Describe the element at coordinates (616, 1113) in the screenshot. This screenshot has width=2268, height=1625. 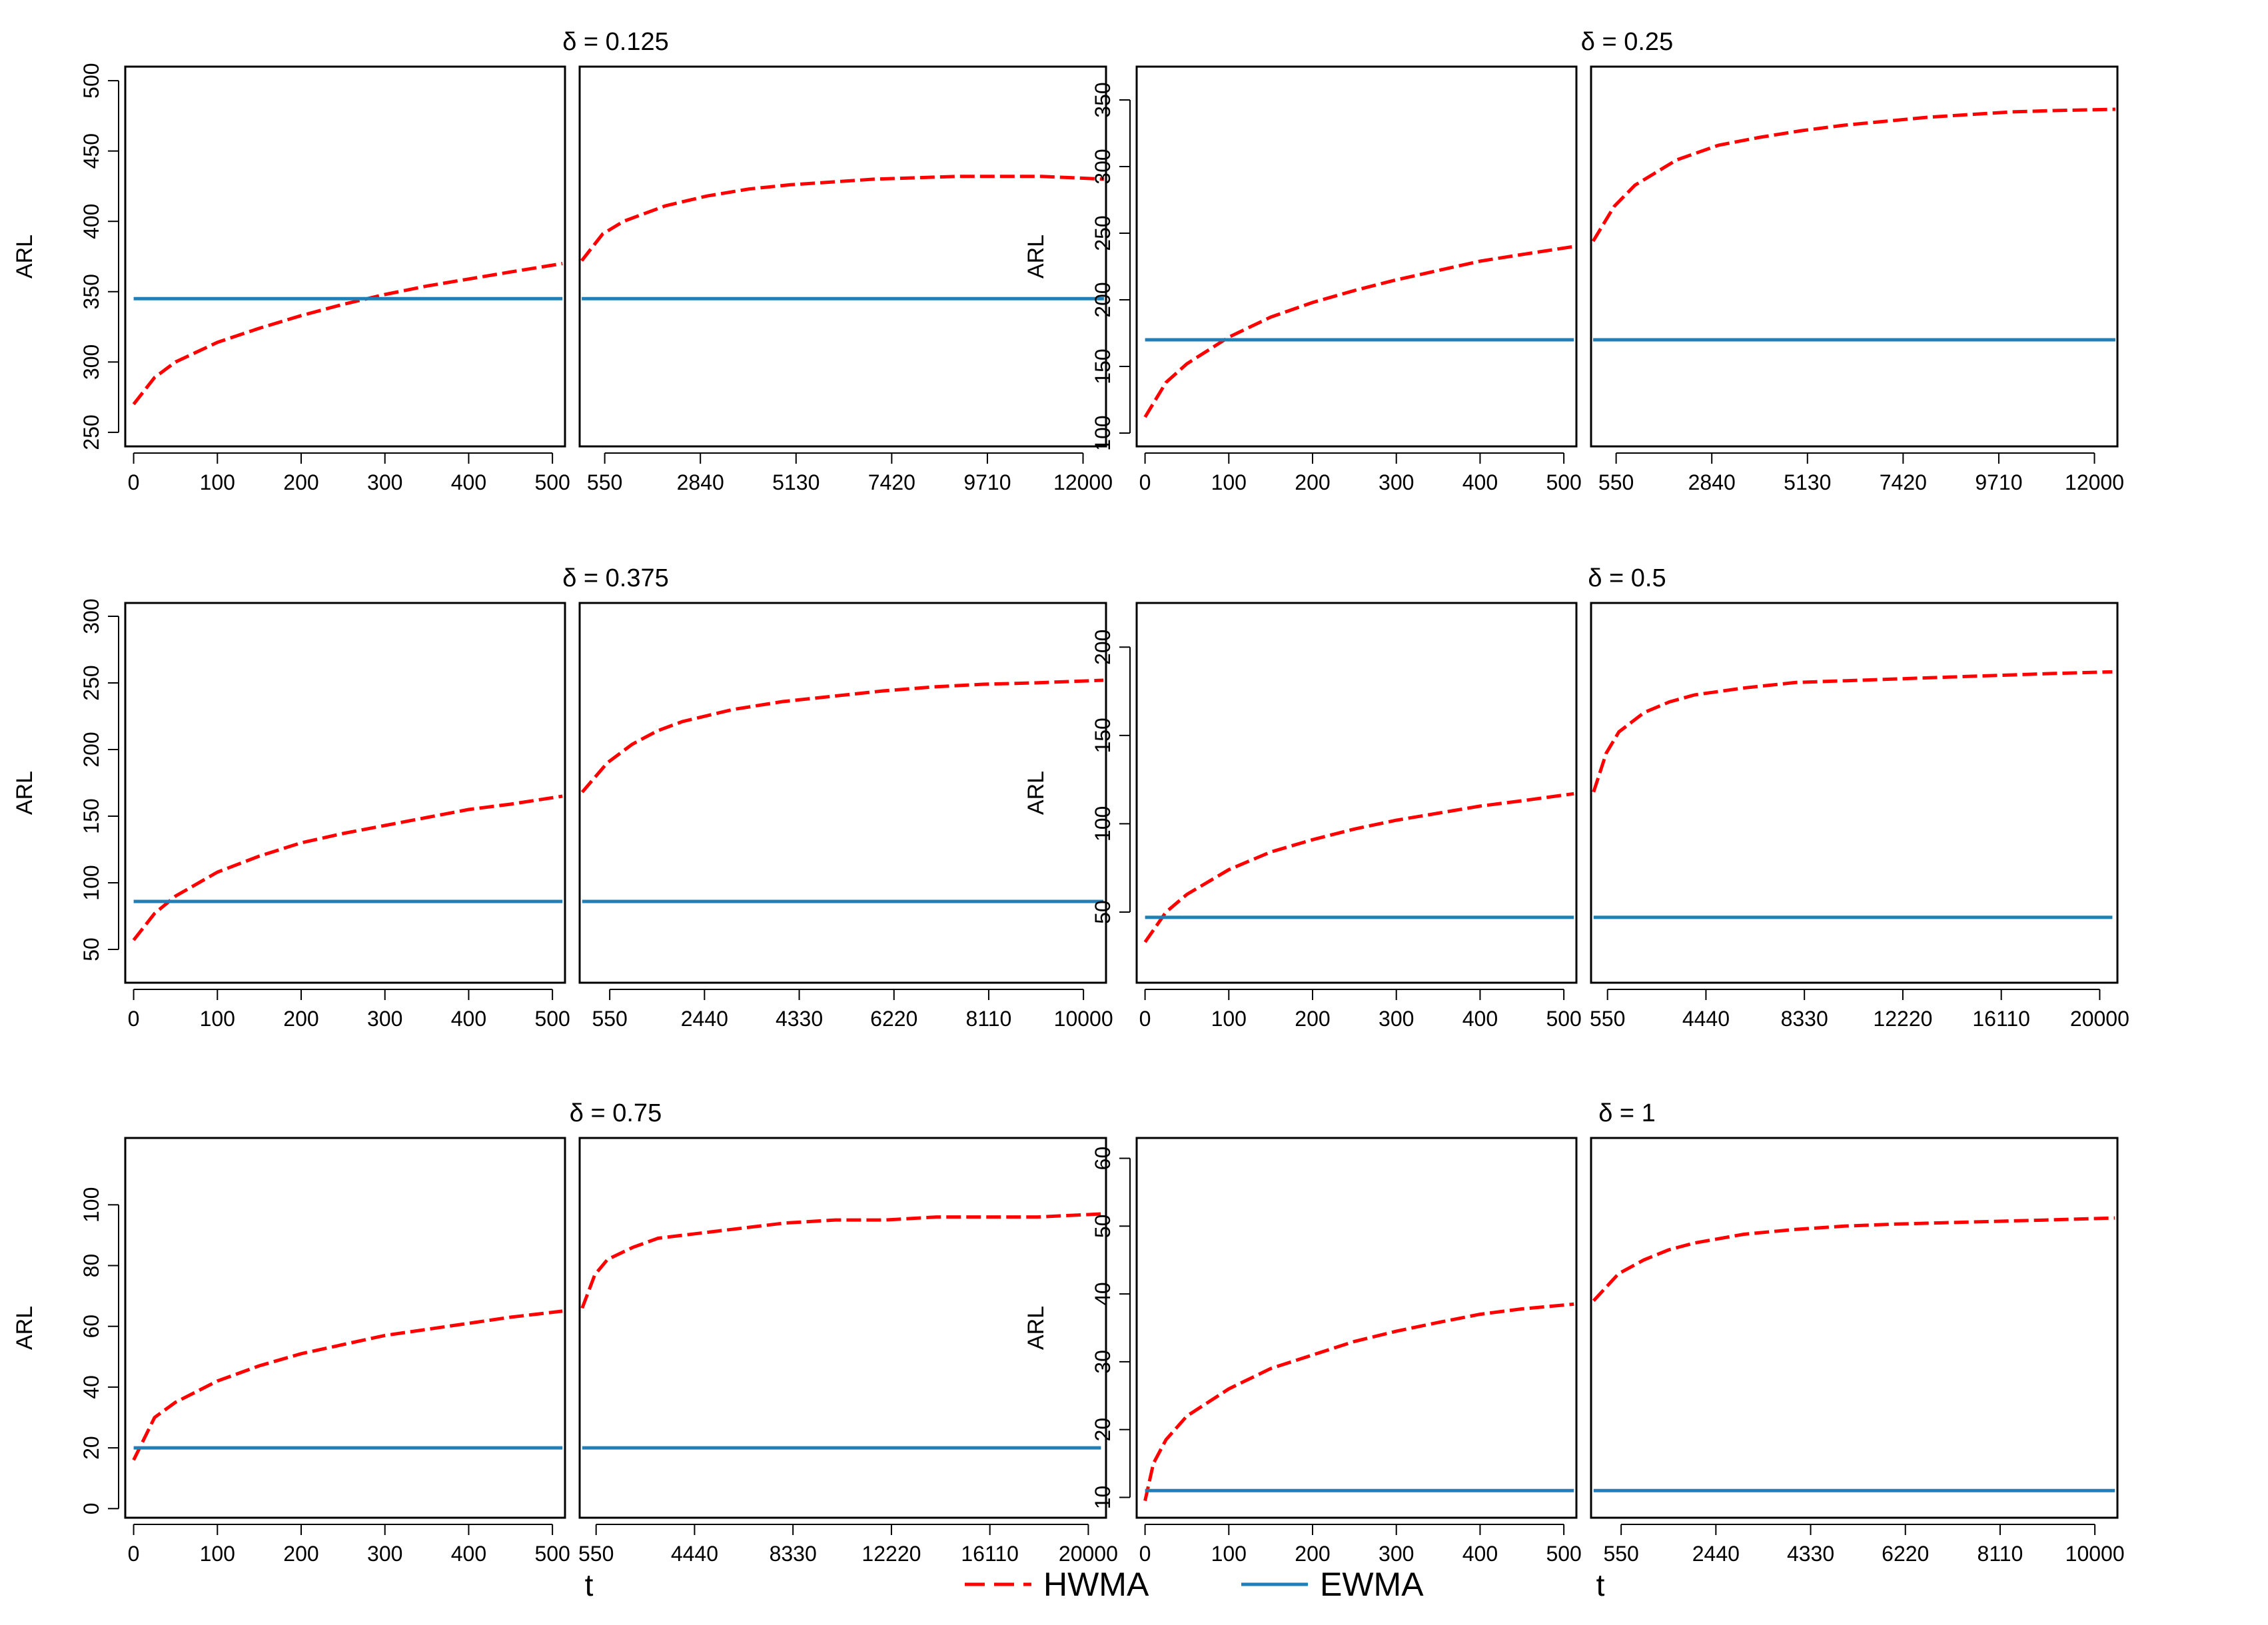
I see `subplot-title: δ = 0.75` at that location.